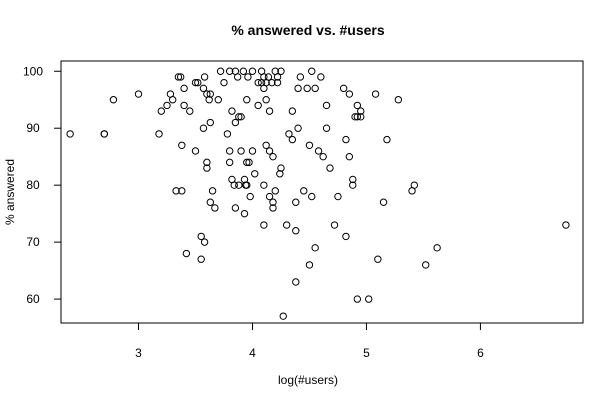 The height and width of the screenshot is (400, 600). I want to click on y-tick-label: 80, so click(33, 185).